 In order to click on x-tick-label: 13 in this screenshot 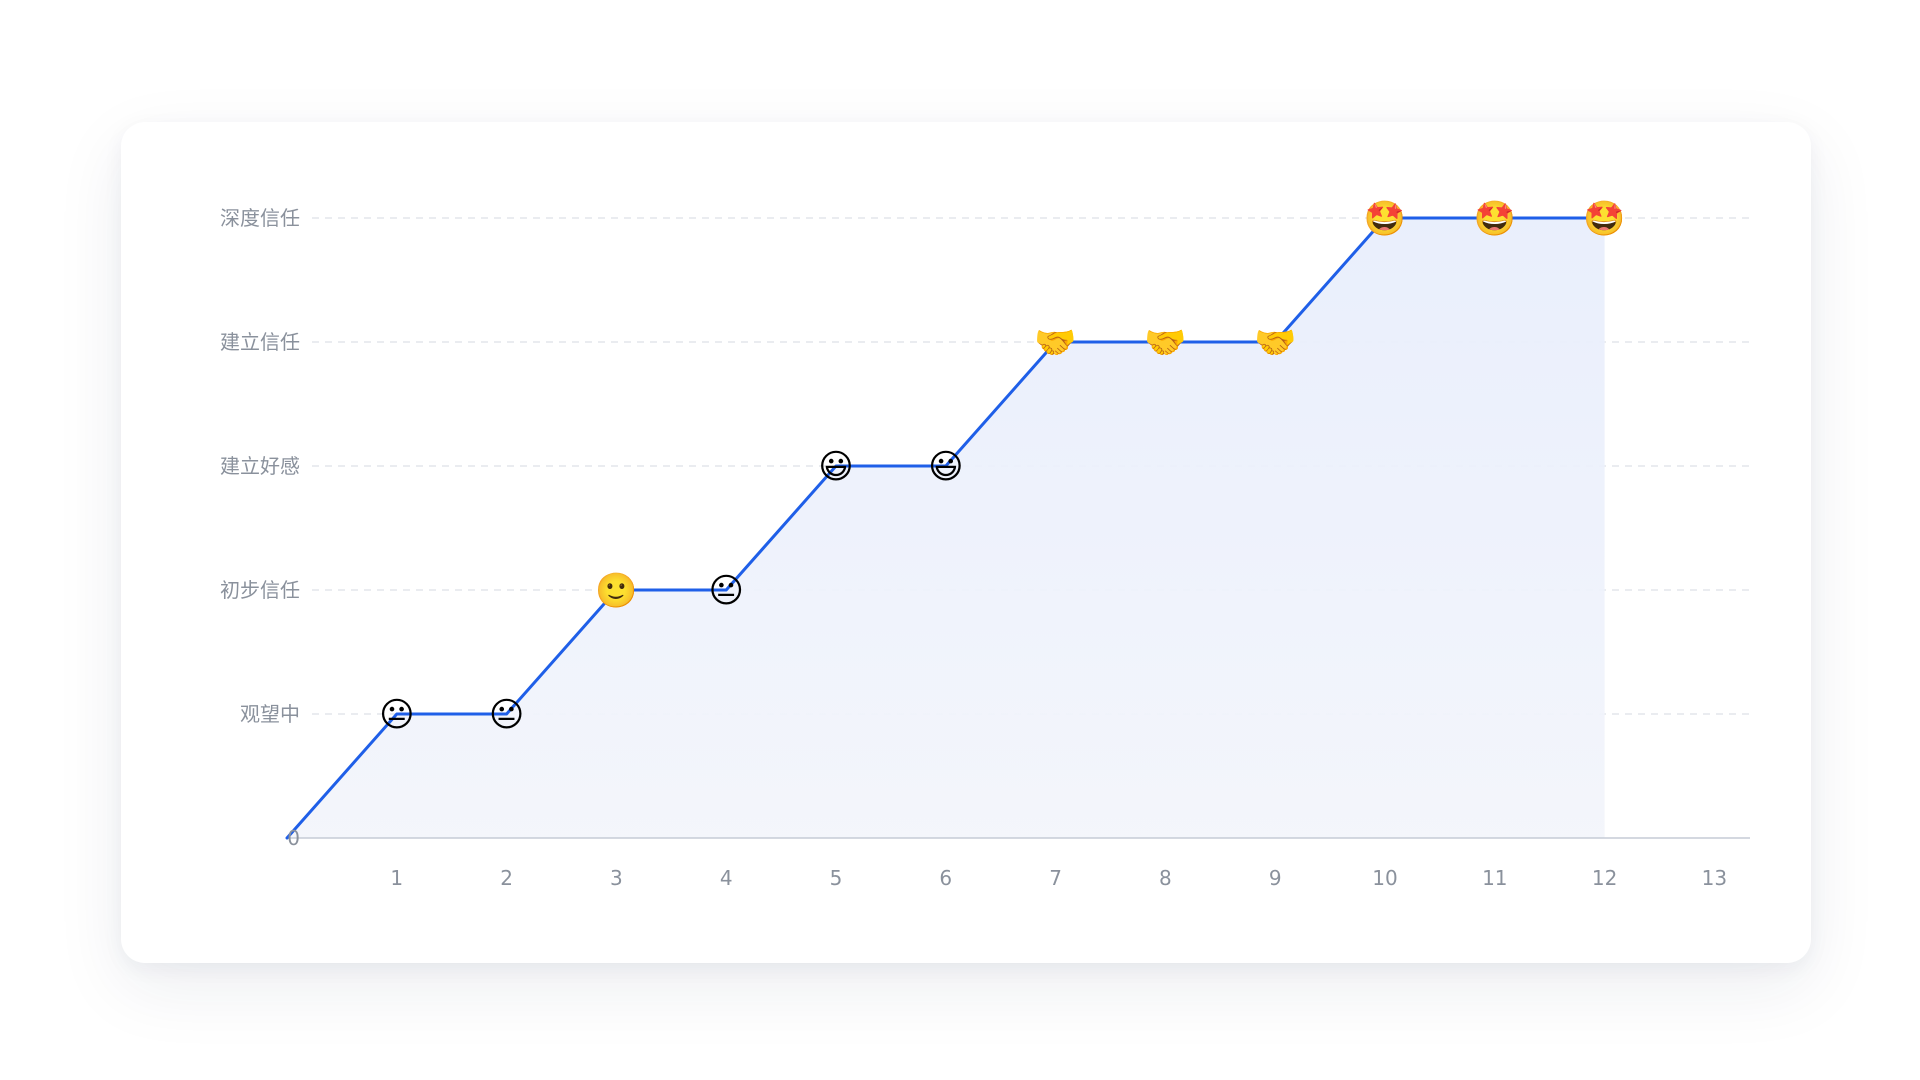, I will do `click(1714, 878)`.